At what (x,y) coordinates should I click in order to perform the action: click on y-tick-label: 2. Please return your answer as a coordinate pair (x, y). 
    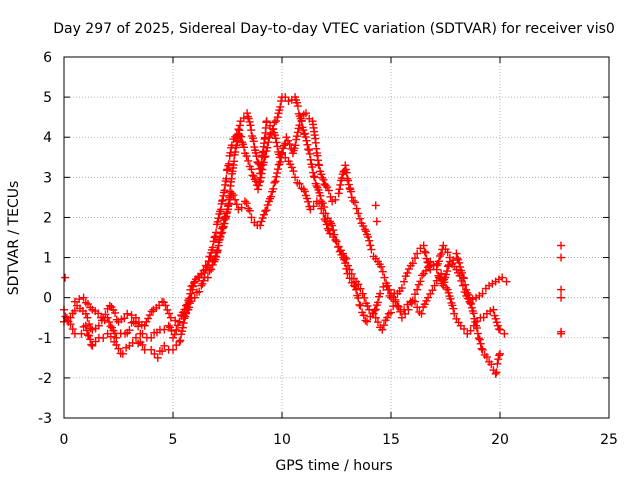
    Looking at the image, I should click on (47, 218).